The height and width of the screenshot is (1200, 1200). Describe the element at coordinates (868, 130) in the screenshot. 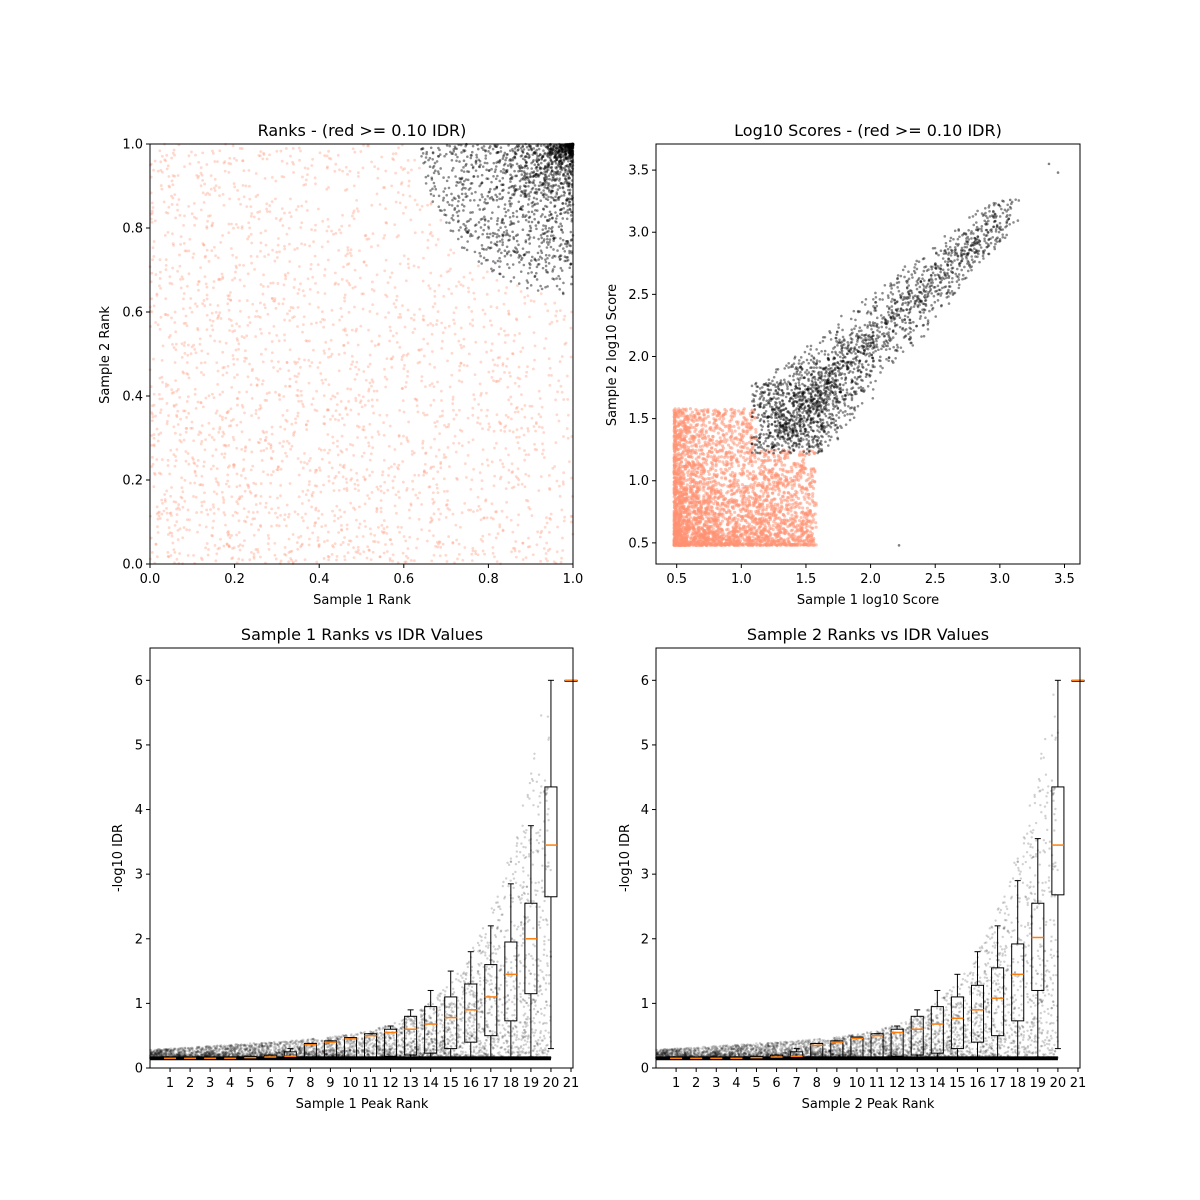

I see `chart-title: Log10 Scores - (red >= 0.10 IDR)` at that location.